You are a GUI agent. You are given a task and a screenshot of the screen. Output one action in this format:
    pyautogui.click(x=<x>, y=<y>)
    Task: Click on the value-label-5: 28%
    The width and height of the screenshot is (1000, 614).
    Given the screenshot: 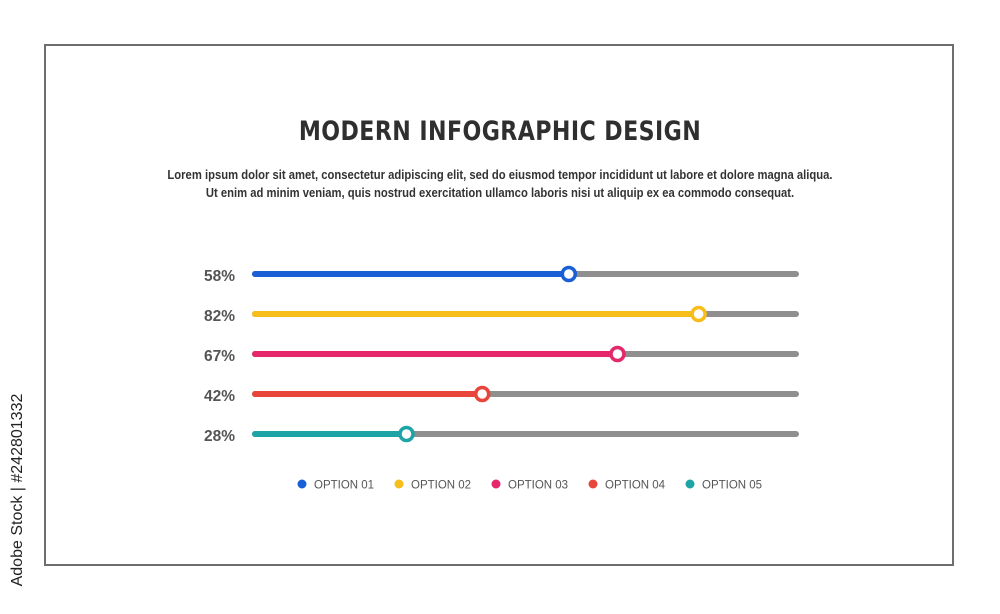 What is the action you would take?
    pyautogui.click(x=219, y=436)
    